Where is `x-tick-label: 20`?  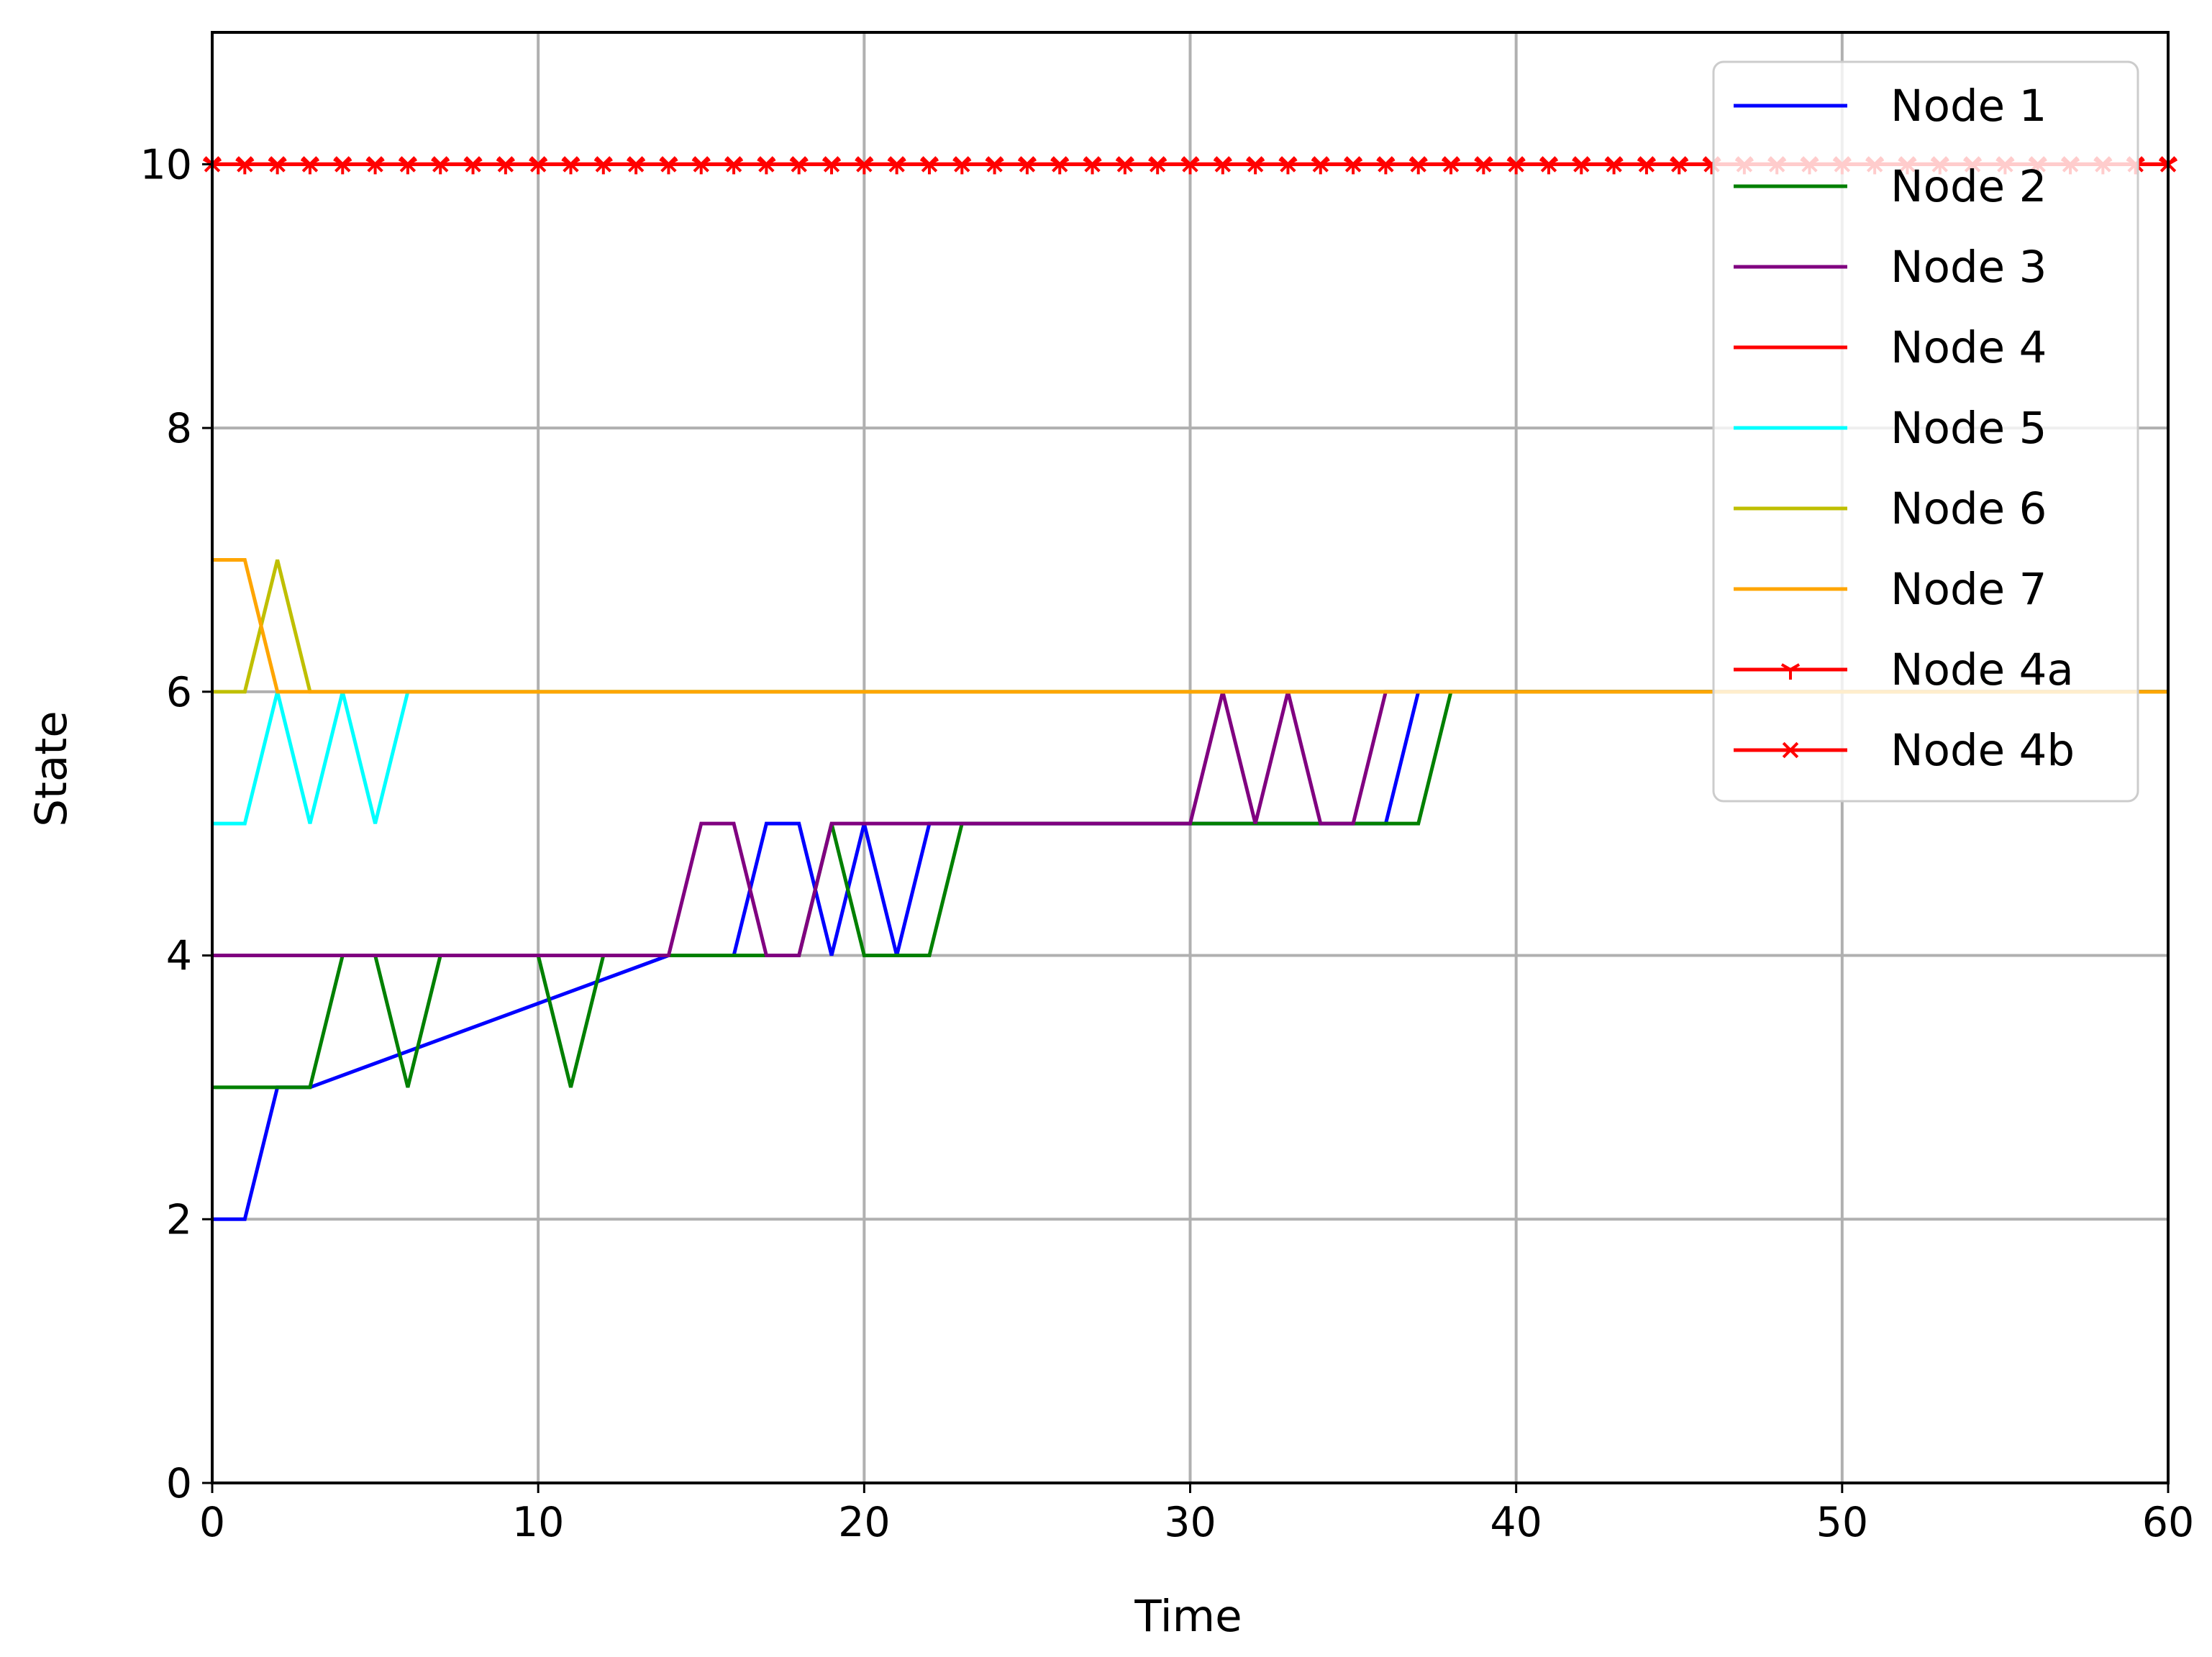
x-tick-label: 20 is located at coordinates (864, 1522).